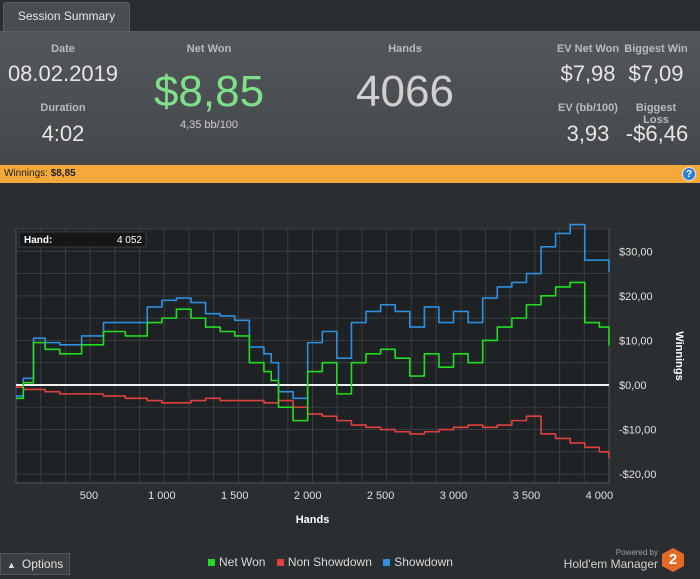 This screenshot has width=700, height=579. I want to click on brand-name: Hold'em Manager, so click(610, 564).